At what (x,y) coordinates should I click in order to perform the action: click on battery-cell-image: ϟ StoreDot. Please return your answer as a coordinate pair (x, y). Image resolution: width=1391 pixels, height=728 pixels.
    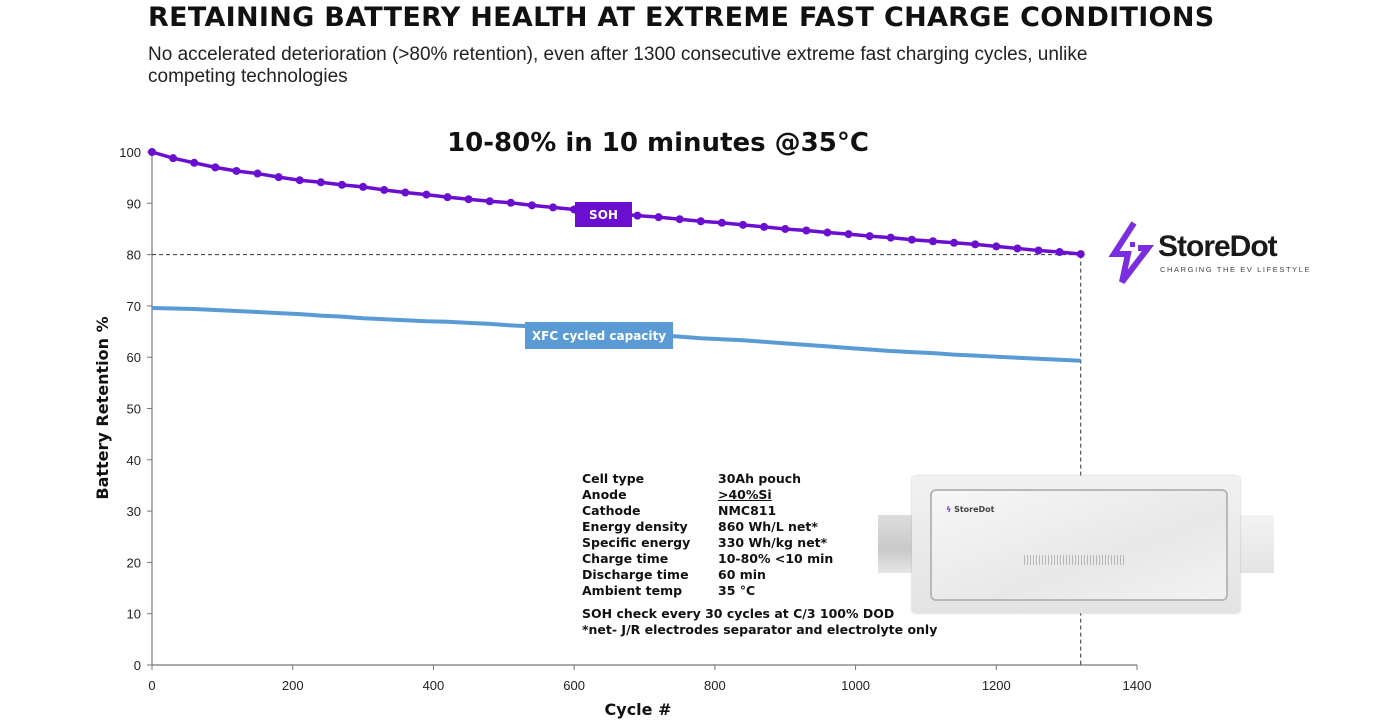
    Looking at the image, I should click on (1076, 544).